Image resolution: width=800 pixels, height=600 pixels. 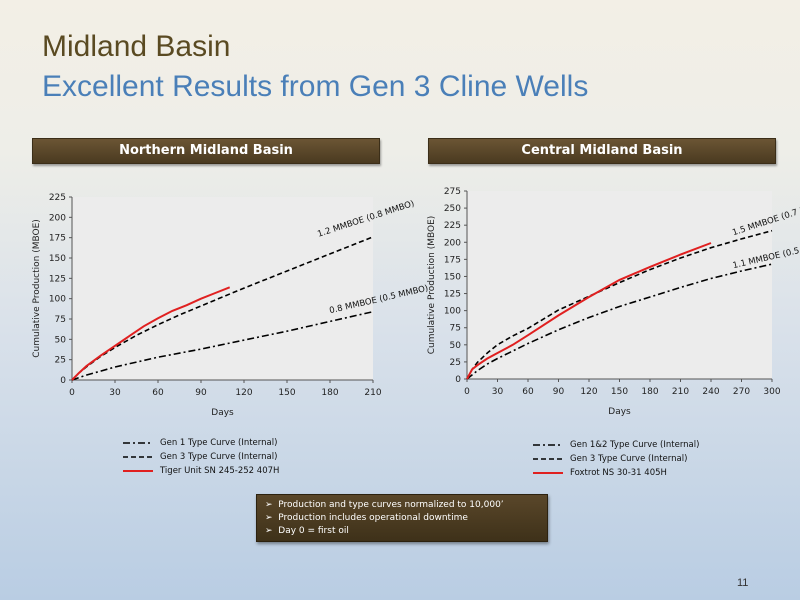 I want to click on legend-item: Tiger Unit SN 245-252 407H, so click(x=200, y=471).